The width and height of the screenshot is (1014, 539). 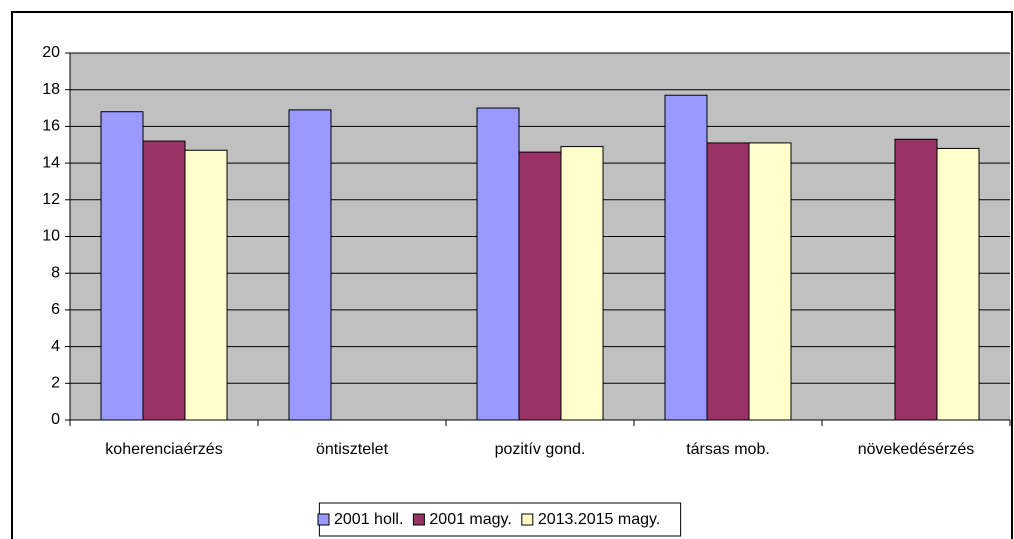 I want to click on x-tick-label: növekedésérzés, so click(x=916, y=449).